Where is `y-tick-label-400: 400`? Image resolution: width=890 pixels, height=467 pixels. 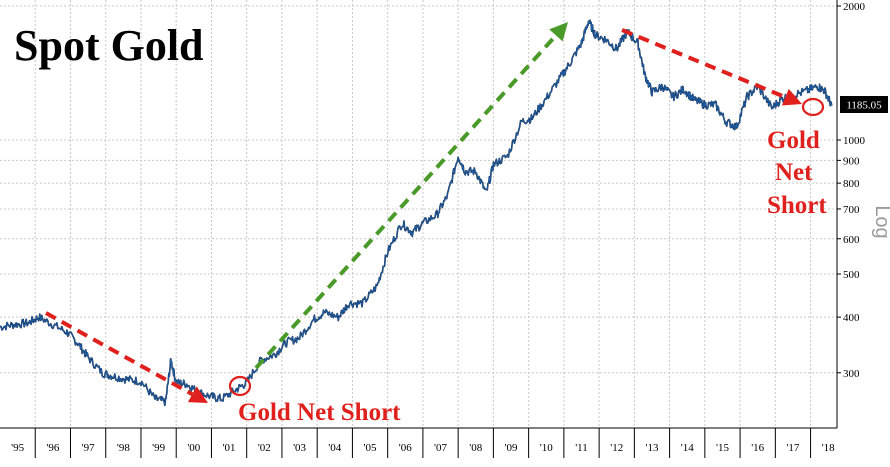
y-tick-label-400: 400 is located at coordinates (851, 318).